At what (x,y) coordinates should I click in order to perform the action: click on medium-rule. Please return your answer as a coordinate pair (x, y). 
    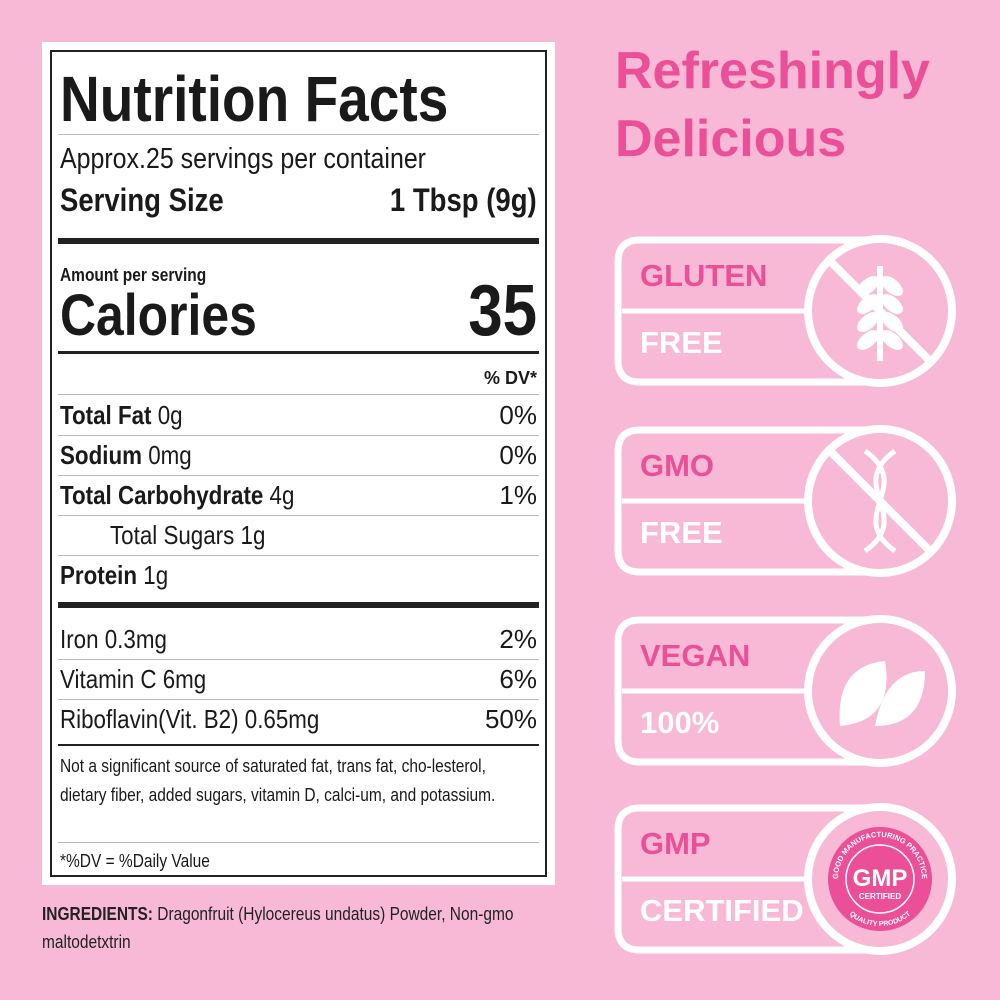
    Looking at the image, I should click on (298, 352).